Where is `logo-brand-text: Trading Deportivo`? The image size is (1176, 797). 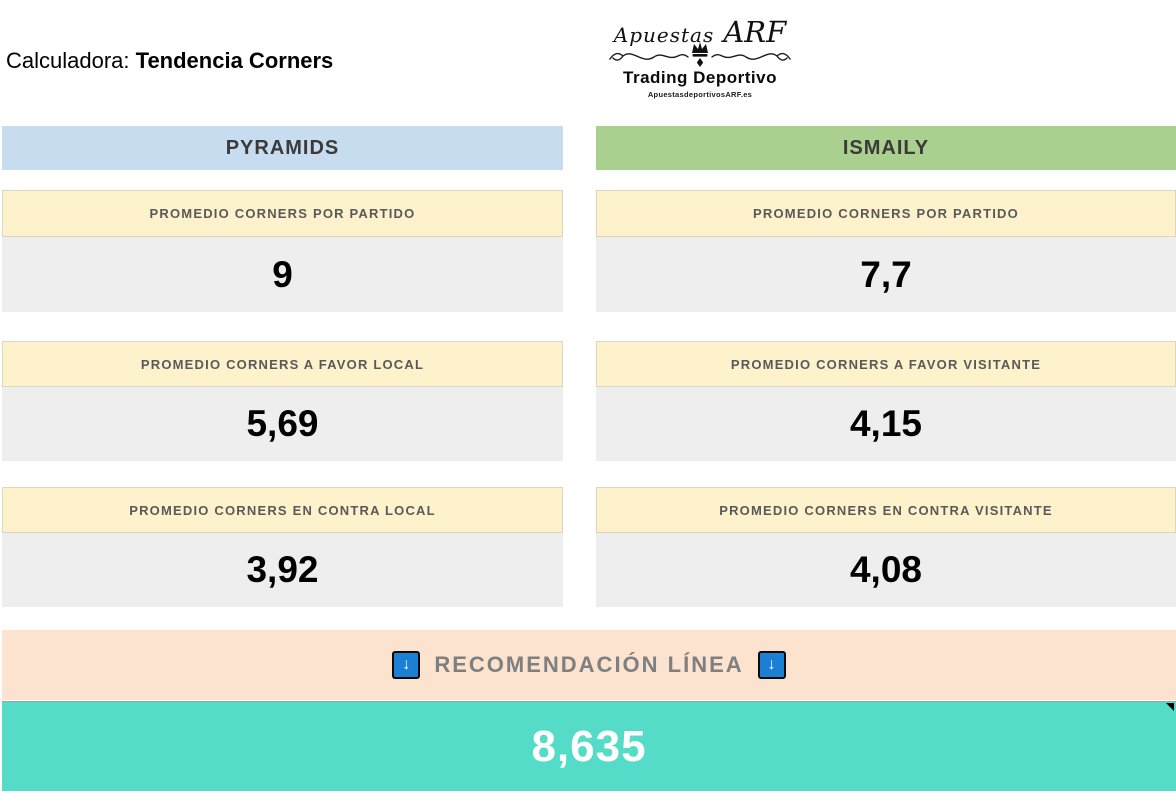
logo-brand-text: Trading Deportivo is located at coordinates (700, 77).